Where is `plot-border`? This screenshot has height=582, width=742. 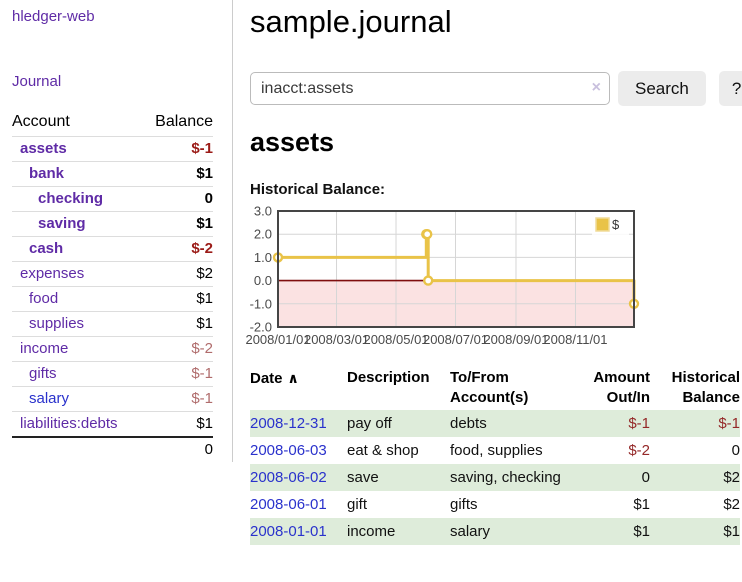
plot-border is located at coordinates (456, 269).